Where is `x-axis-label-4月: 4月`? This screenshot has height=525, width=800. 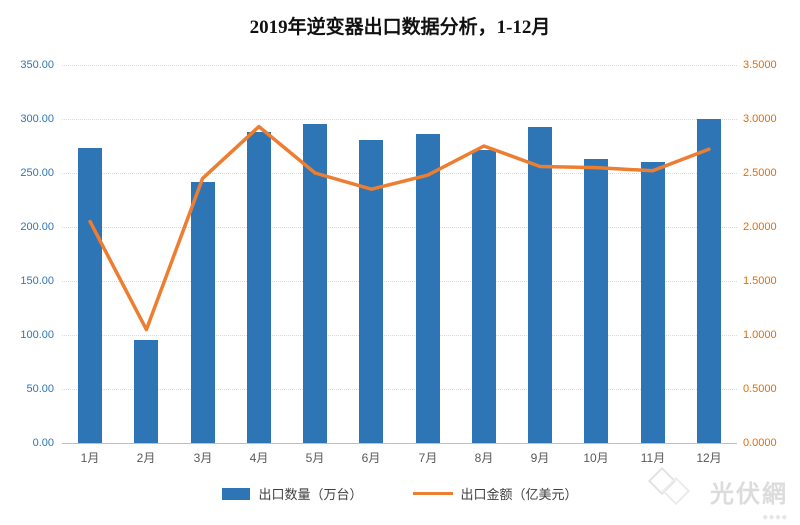
x-axis-label-4月: 4月 is located at coordinates (259, 458).